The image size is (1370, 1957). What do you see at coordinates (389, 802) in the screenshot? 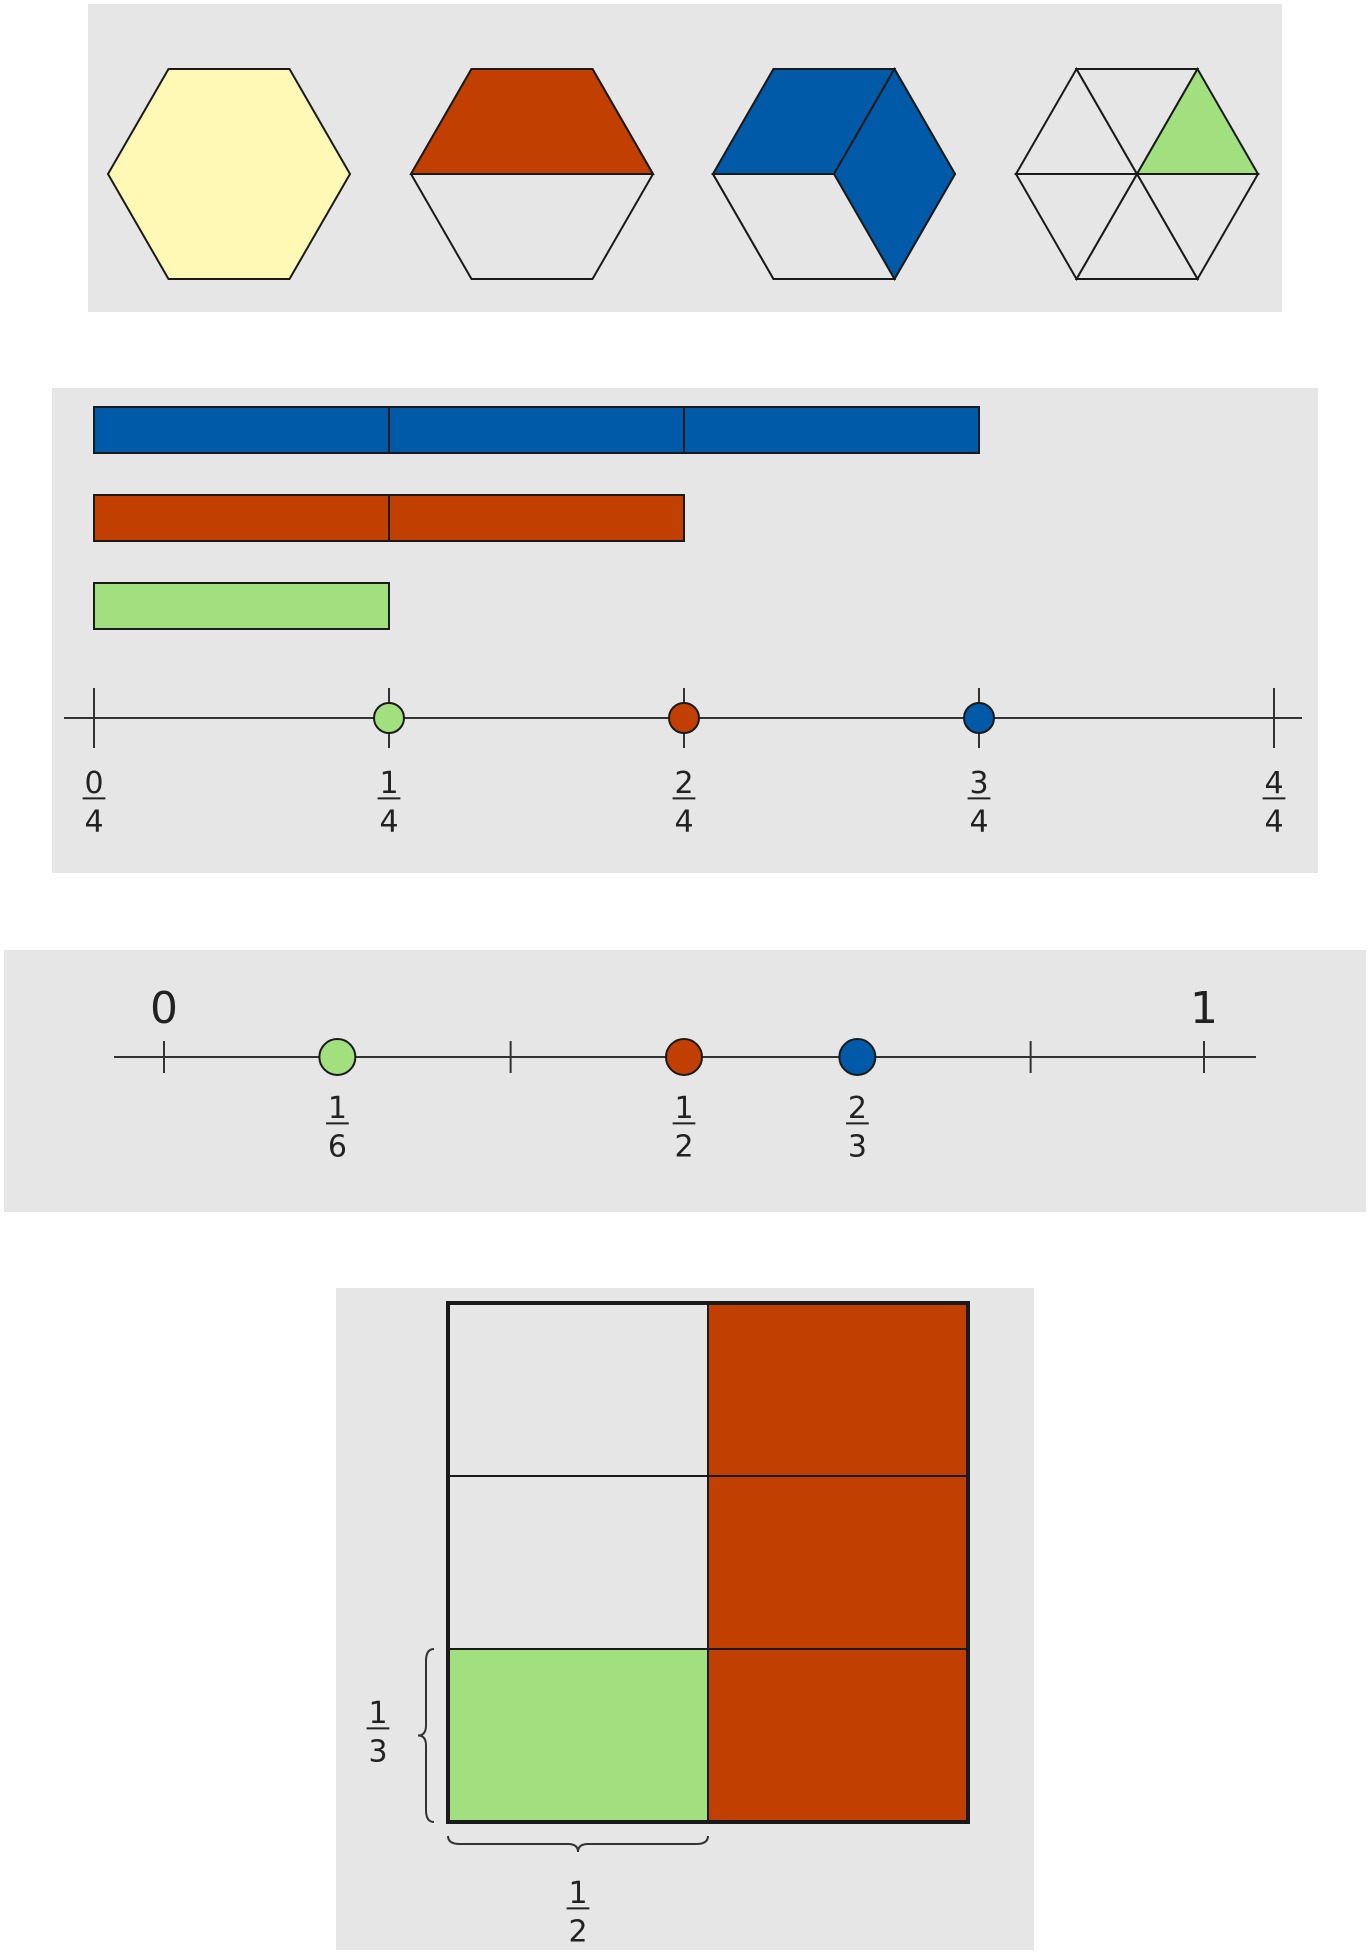
I see `tick-label: 14` at bounding box center [389, 802].